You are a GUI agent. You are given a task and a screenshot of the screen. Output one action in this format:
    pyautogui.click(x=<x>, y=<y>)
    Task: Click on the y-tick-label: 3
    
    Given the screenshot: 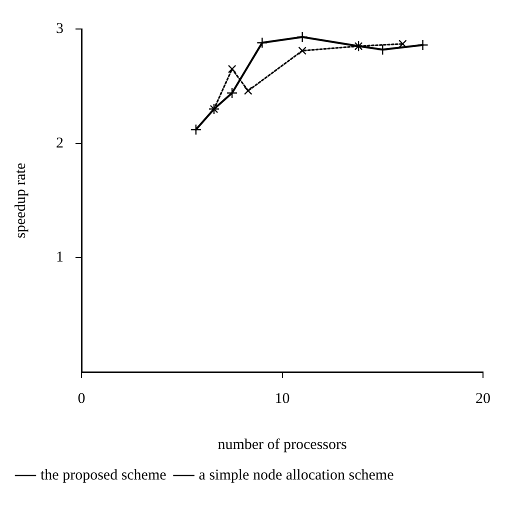 What is the action you would take?
    pyautogui.click(x=60, y=28)
    